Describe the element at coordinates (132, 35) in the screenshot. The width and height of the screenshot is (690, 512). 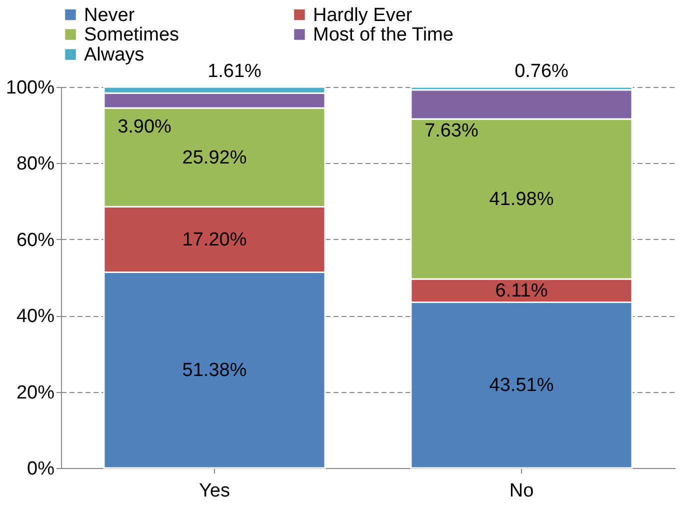
I see `legend-label: Sometimes` at that location.